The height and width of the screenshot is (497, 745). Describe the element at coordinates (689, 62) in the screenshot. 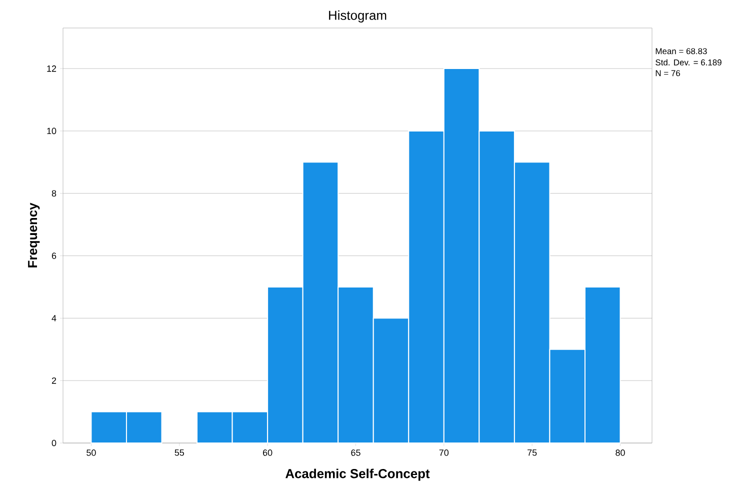

I see `text: Std. Dev. = 6.189` at that location.